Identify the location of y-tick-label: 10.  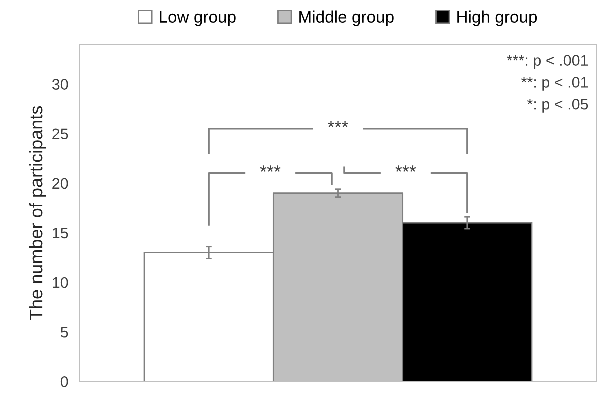
(60, 282).